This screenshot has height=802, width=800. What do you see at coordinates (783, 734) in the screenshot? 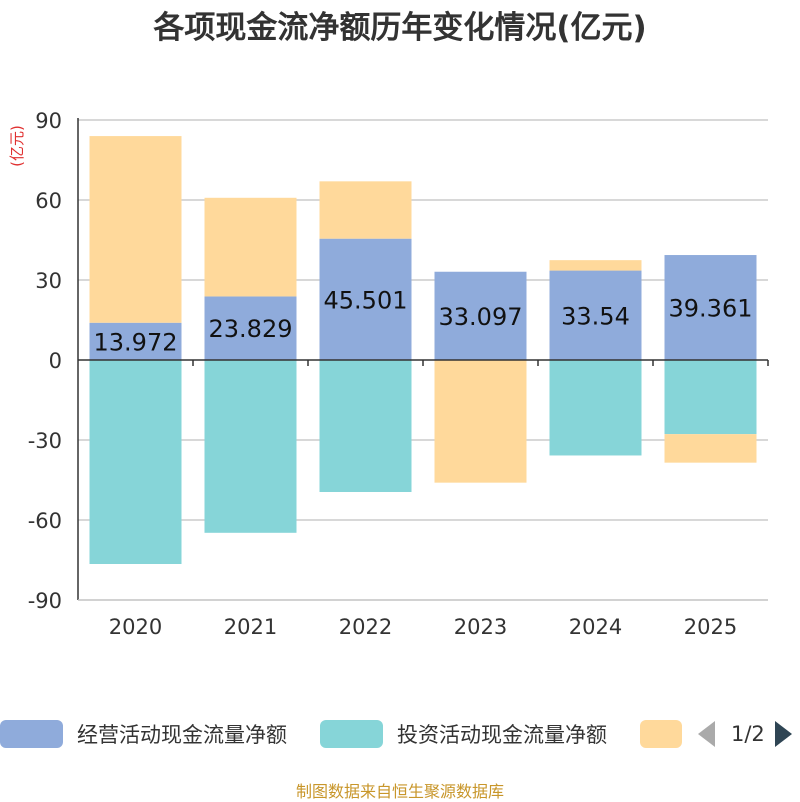
I see `pager-next-icon` at bounding box center [783, 734].